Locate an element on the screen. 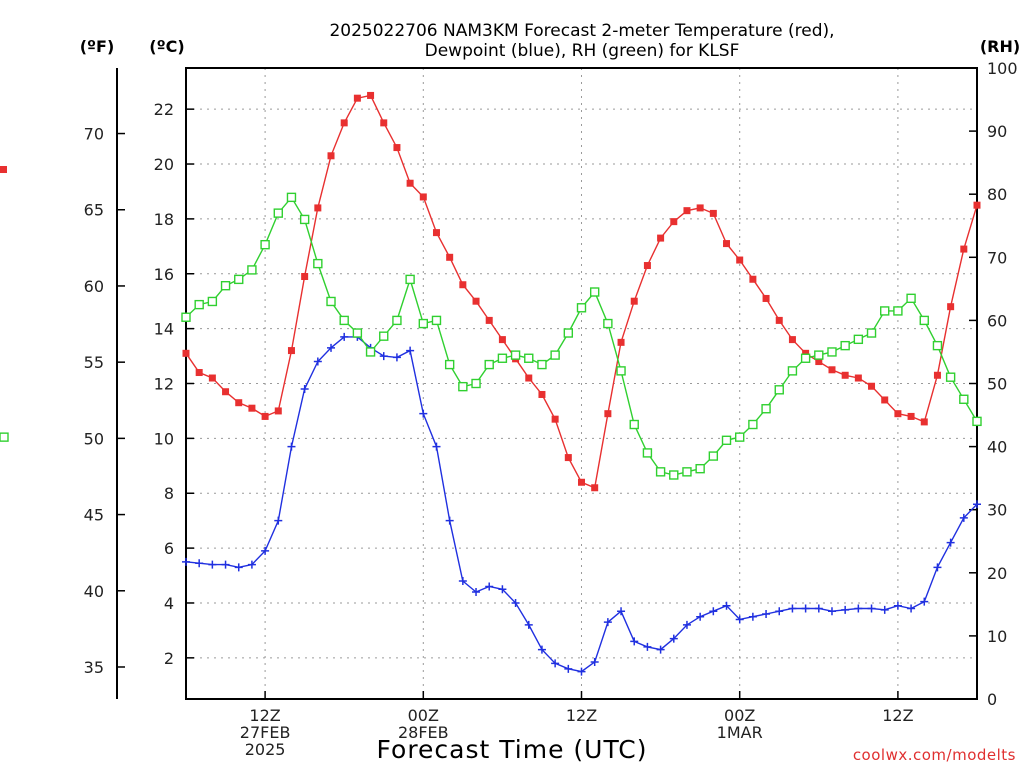 This screenshot has width=1024, height=768. fahrenheit-tick-label: 35 is located at coordinates (94, 667).